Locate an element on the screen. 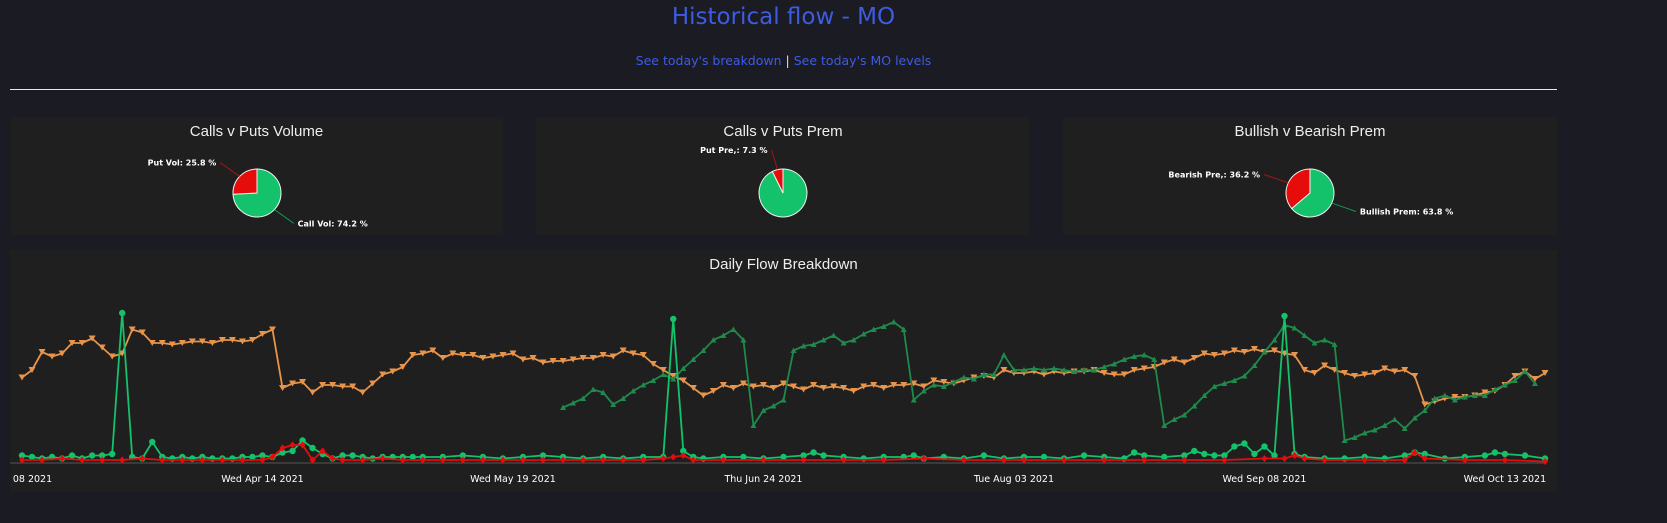 The image size is (1667, 523). todays-breakdown-link: See today's breakdown is located at coordinates (708, 60).